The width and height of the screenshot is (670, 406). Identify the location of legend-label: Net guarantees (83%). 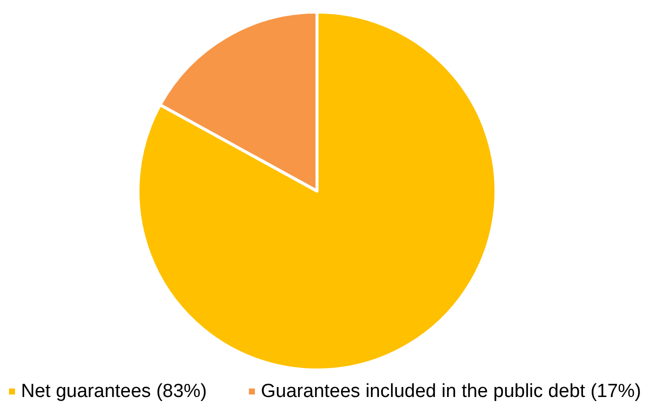
(114, 391).